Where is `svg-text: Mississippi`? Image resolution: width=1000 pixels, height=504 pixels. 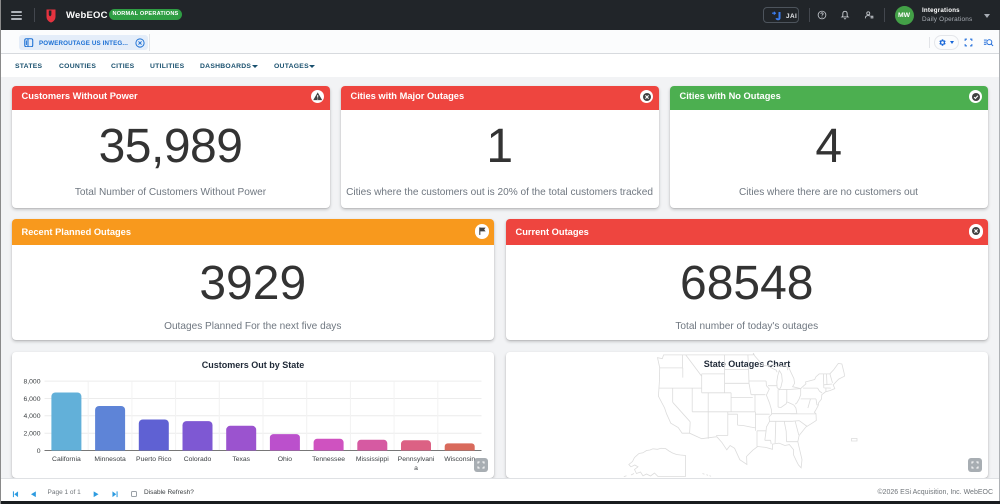 svg-text: Mississippi is located at coordinates (371, 459).